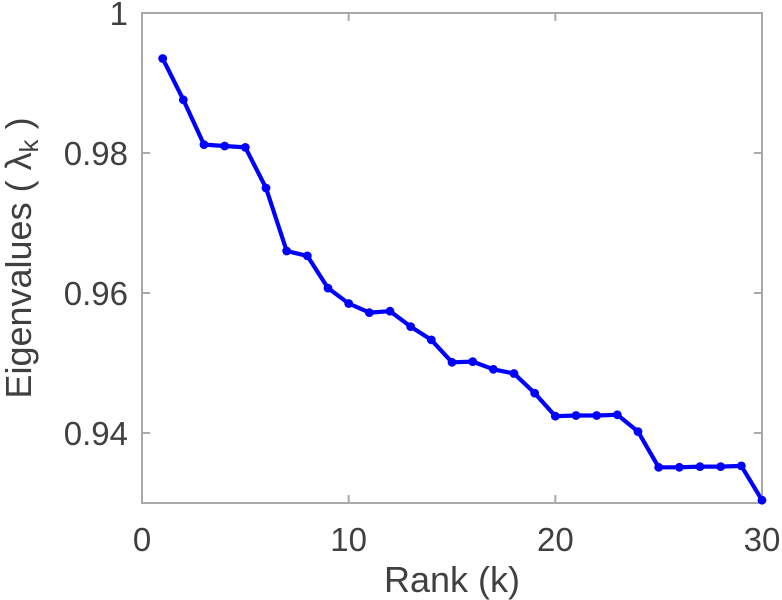 This screenshot has width=782, height=600. I want to click on y-axis-label: Eigenvalues ( λk ), so click(22, 257).